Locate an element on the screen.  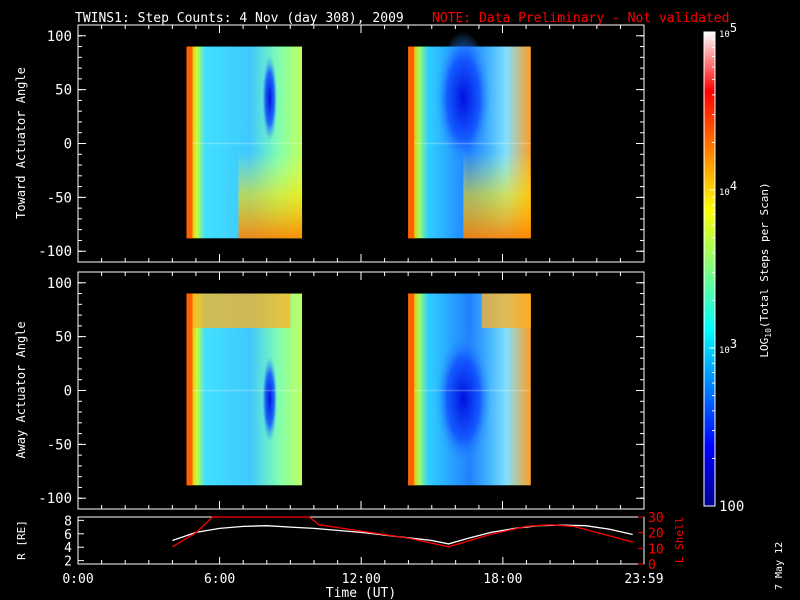
colorbar-tick-label: 10⁴ is located at coordinates (728, 188).